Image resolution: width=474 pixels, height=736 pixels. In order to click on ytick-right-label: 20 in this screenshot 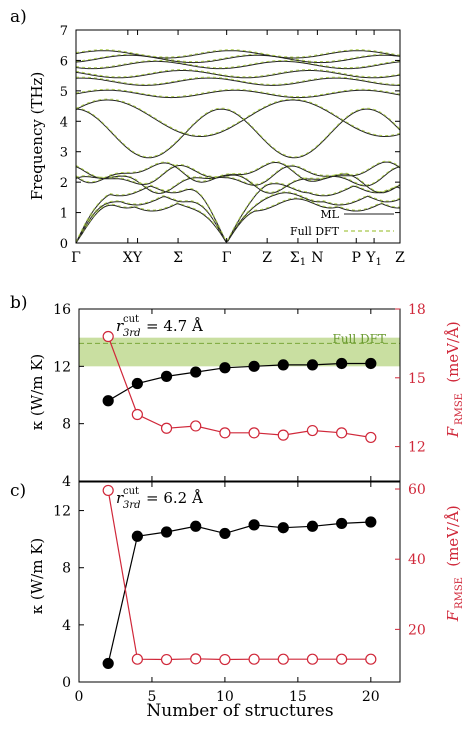, I will do `click(417, 630)`.